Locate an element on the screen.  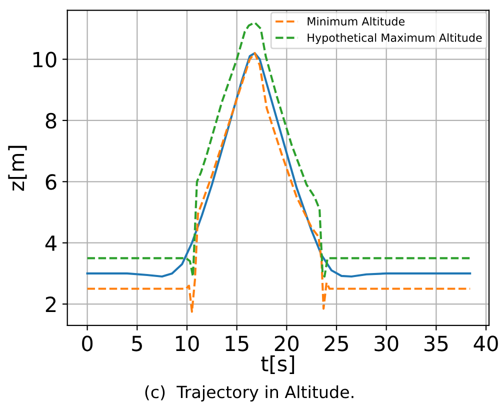
x-tick-label: 25 is located at coordinates (336, 344).